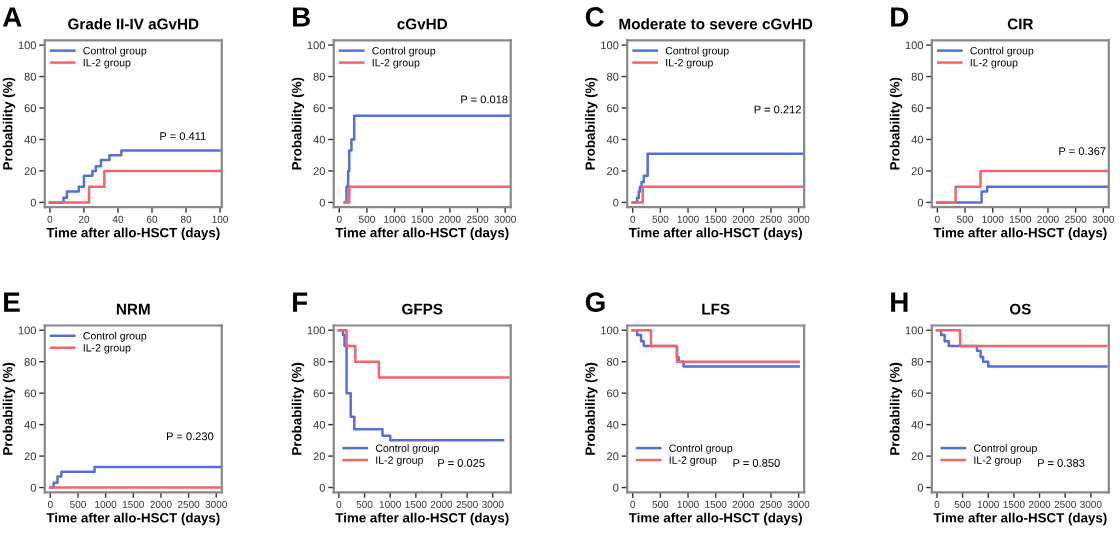 The height and width of the screenshot is (538, 1120). What do you see at coordinates (301, 17) in the screenshot?
I see `text: B` at bounding box center [301, 17].